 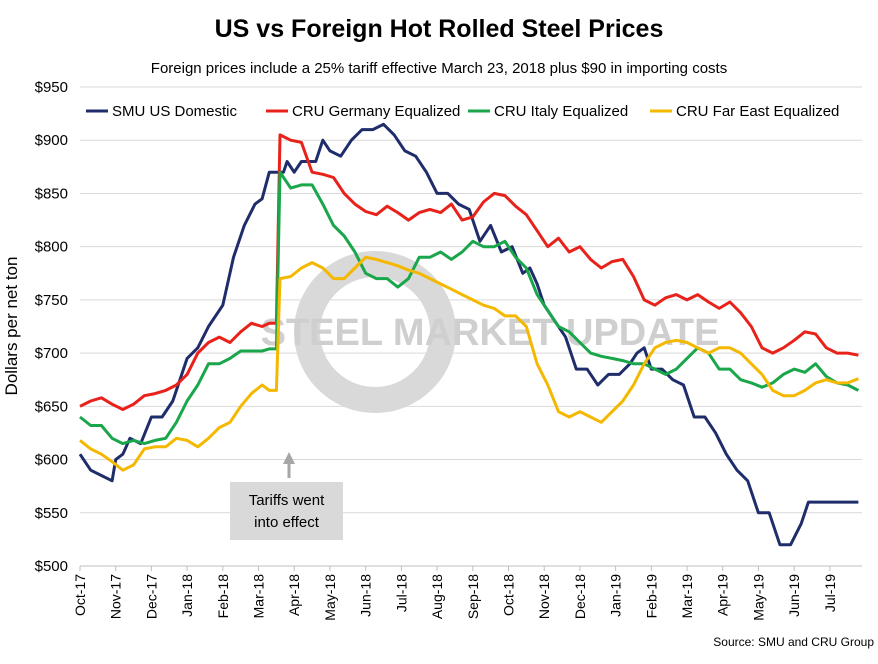 I want to click on x-tick-label: Jun-19, so click(x=794, y=595).